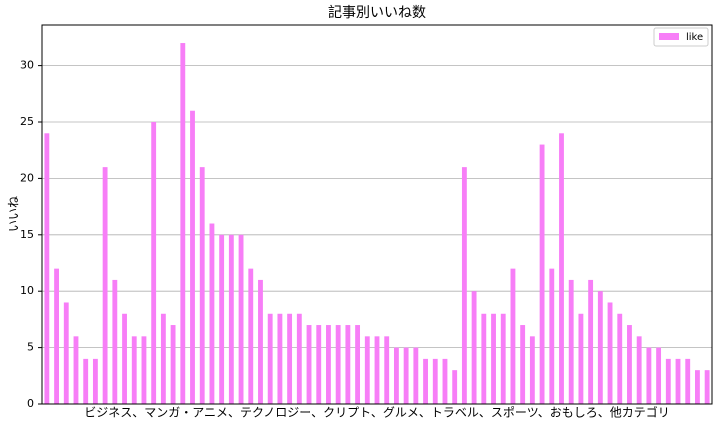  I want to click on legend-box, so click(681, 37).